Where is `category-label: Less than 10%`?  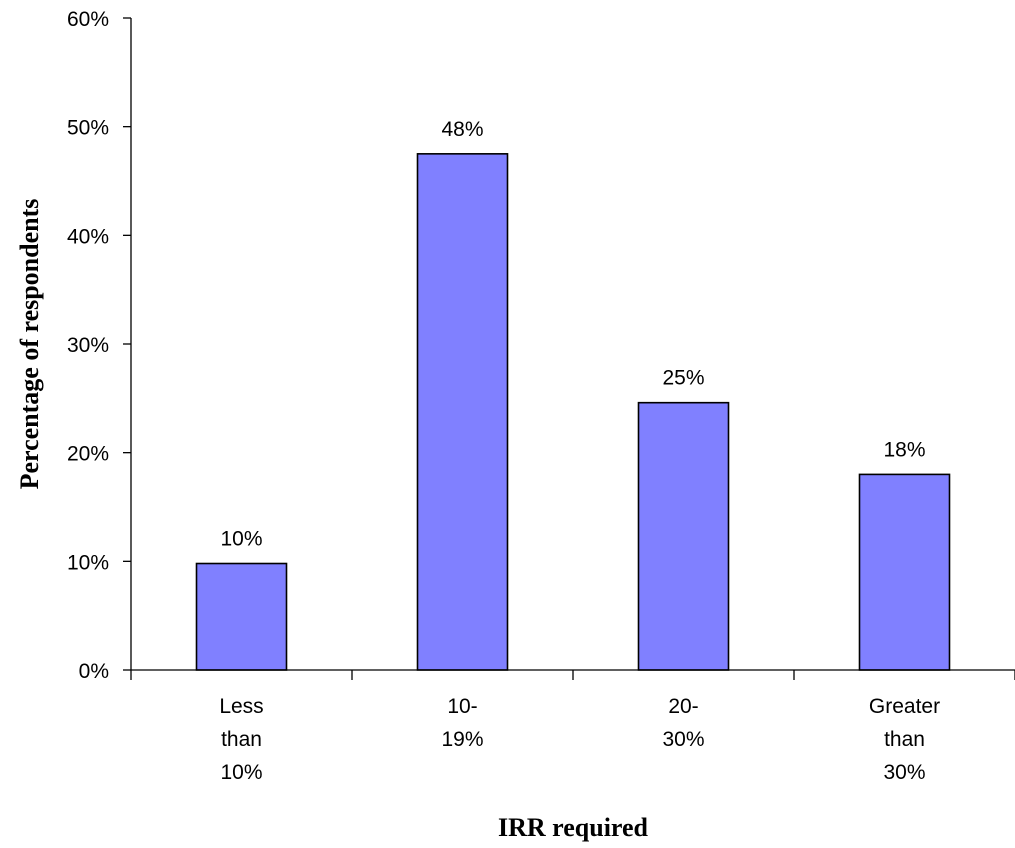 category-label: Less than 10% is located at coordinates (241, 739).